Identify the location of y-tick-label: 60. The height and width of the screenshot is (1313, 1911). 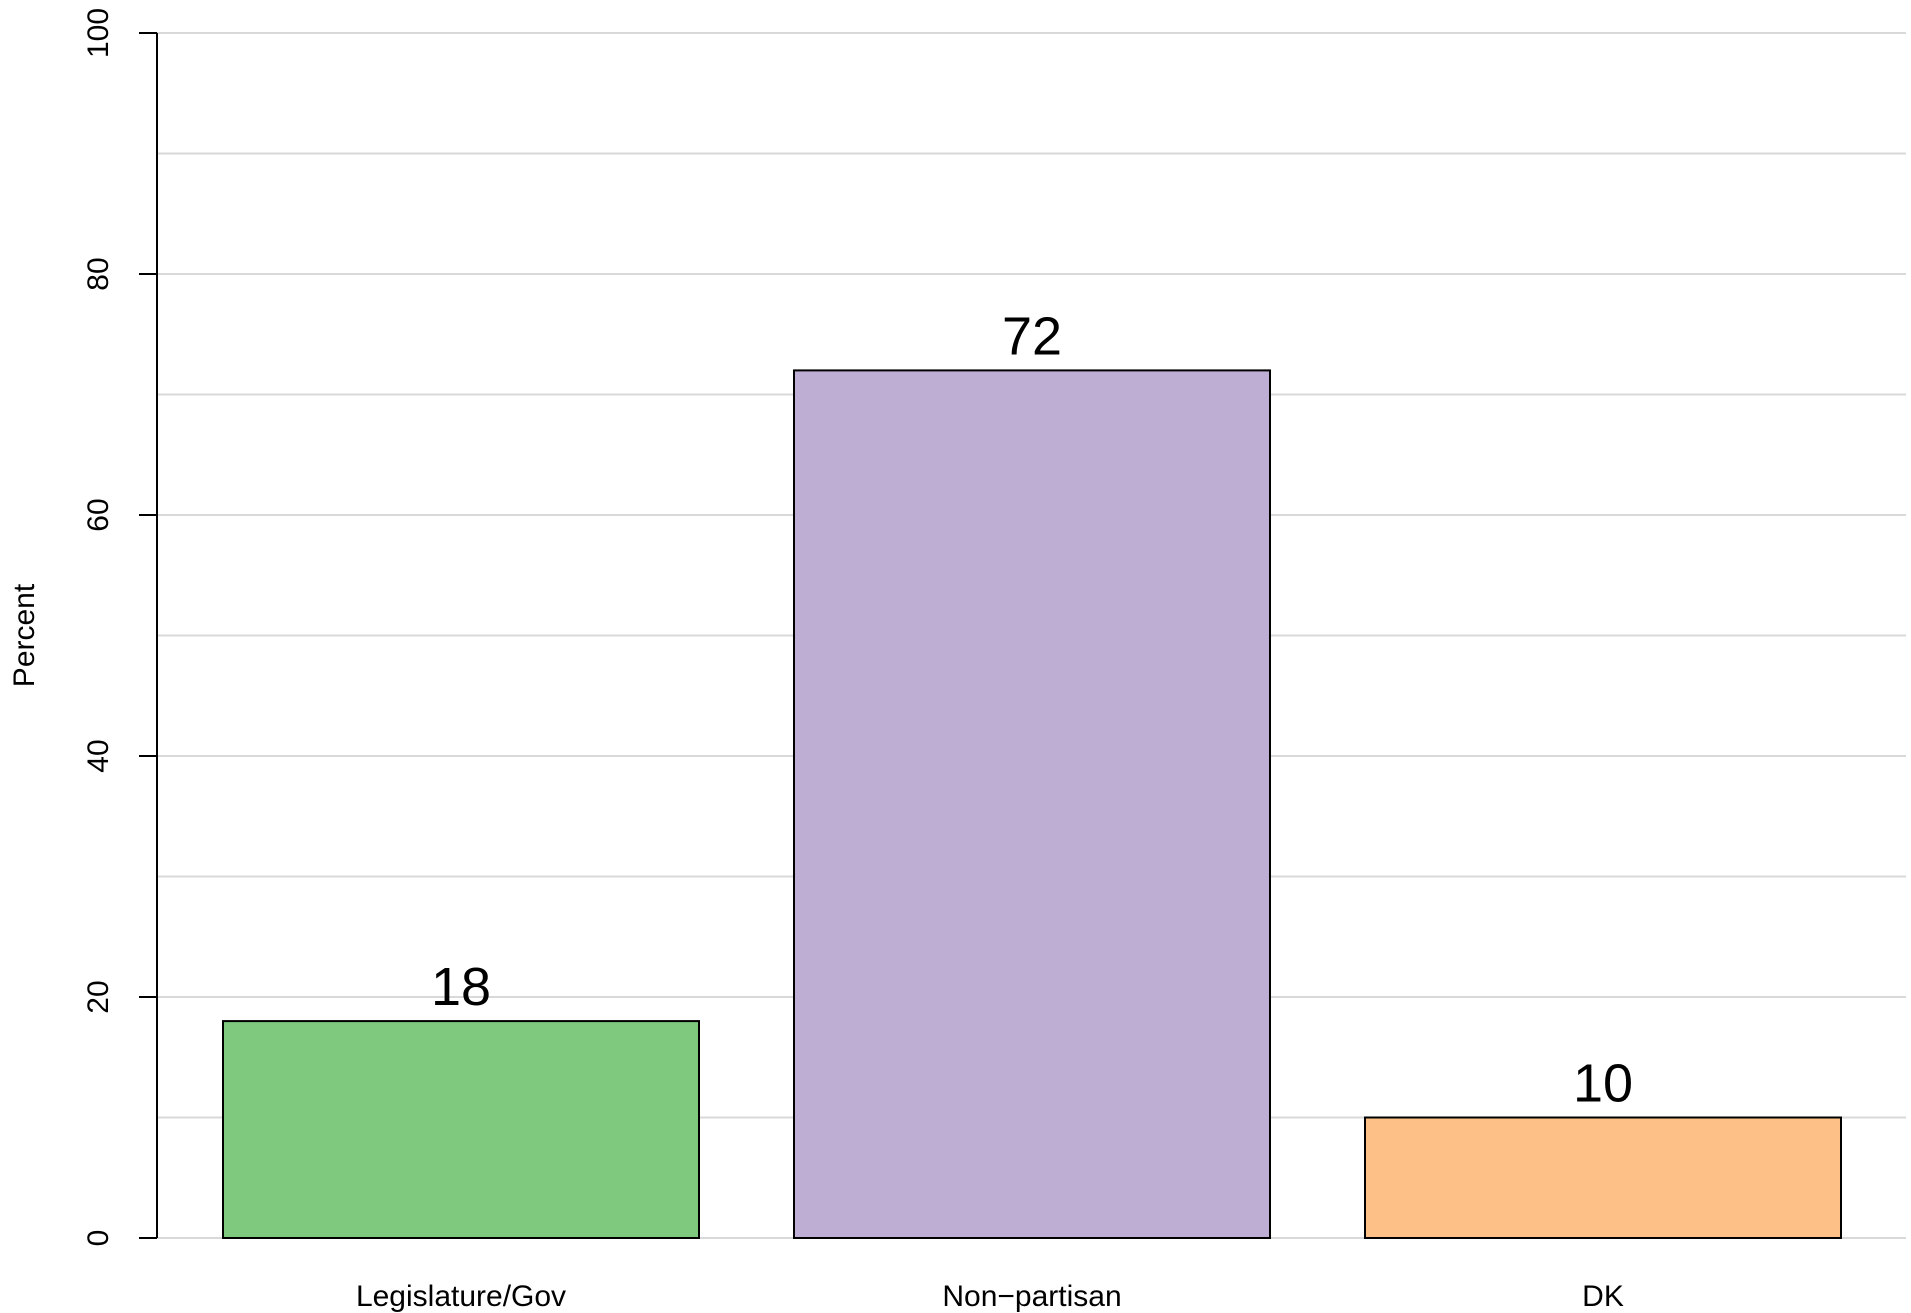
(98, 514).